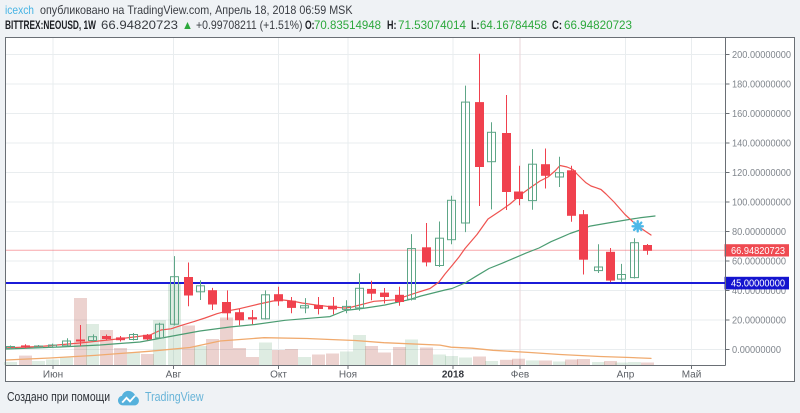  What do you see at coordinates (626, 375) in the screenshot?
I see `svg-text: Апр` at bounding box center [626, 375].